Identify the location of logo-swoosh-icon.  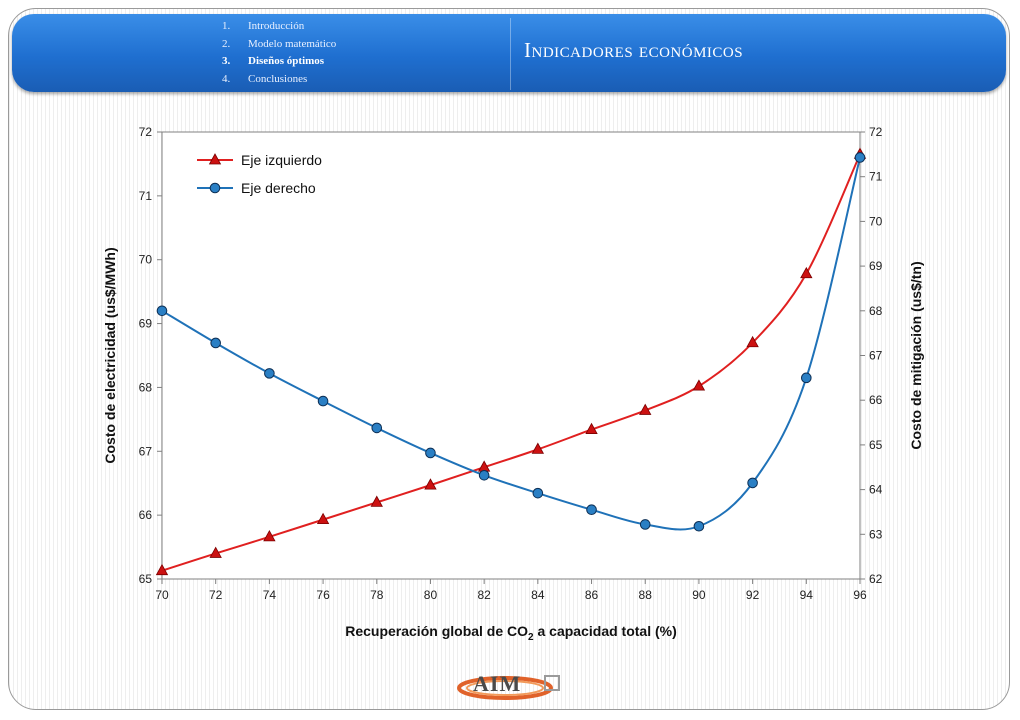
(508, 687).